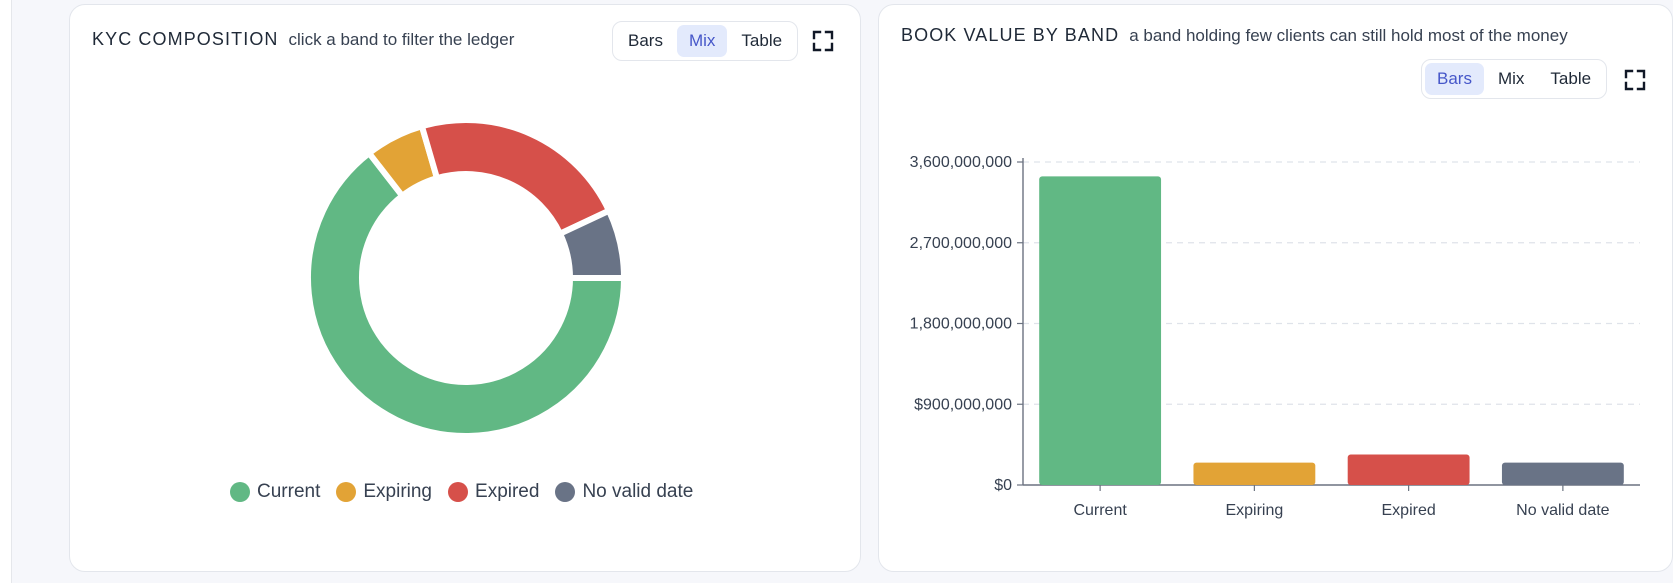 This screenshot has height=583, width=1673. Describe the element at coordinates (1254, 473) in the screenshot. I see `bar-expiring` at that location.